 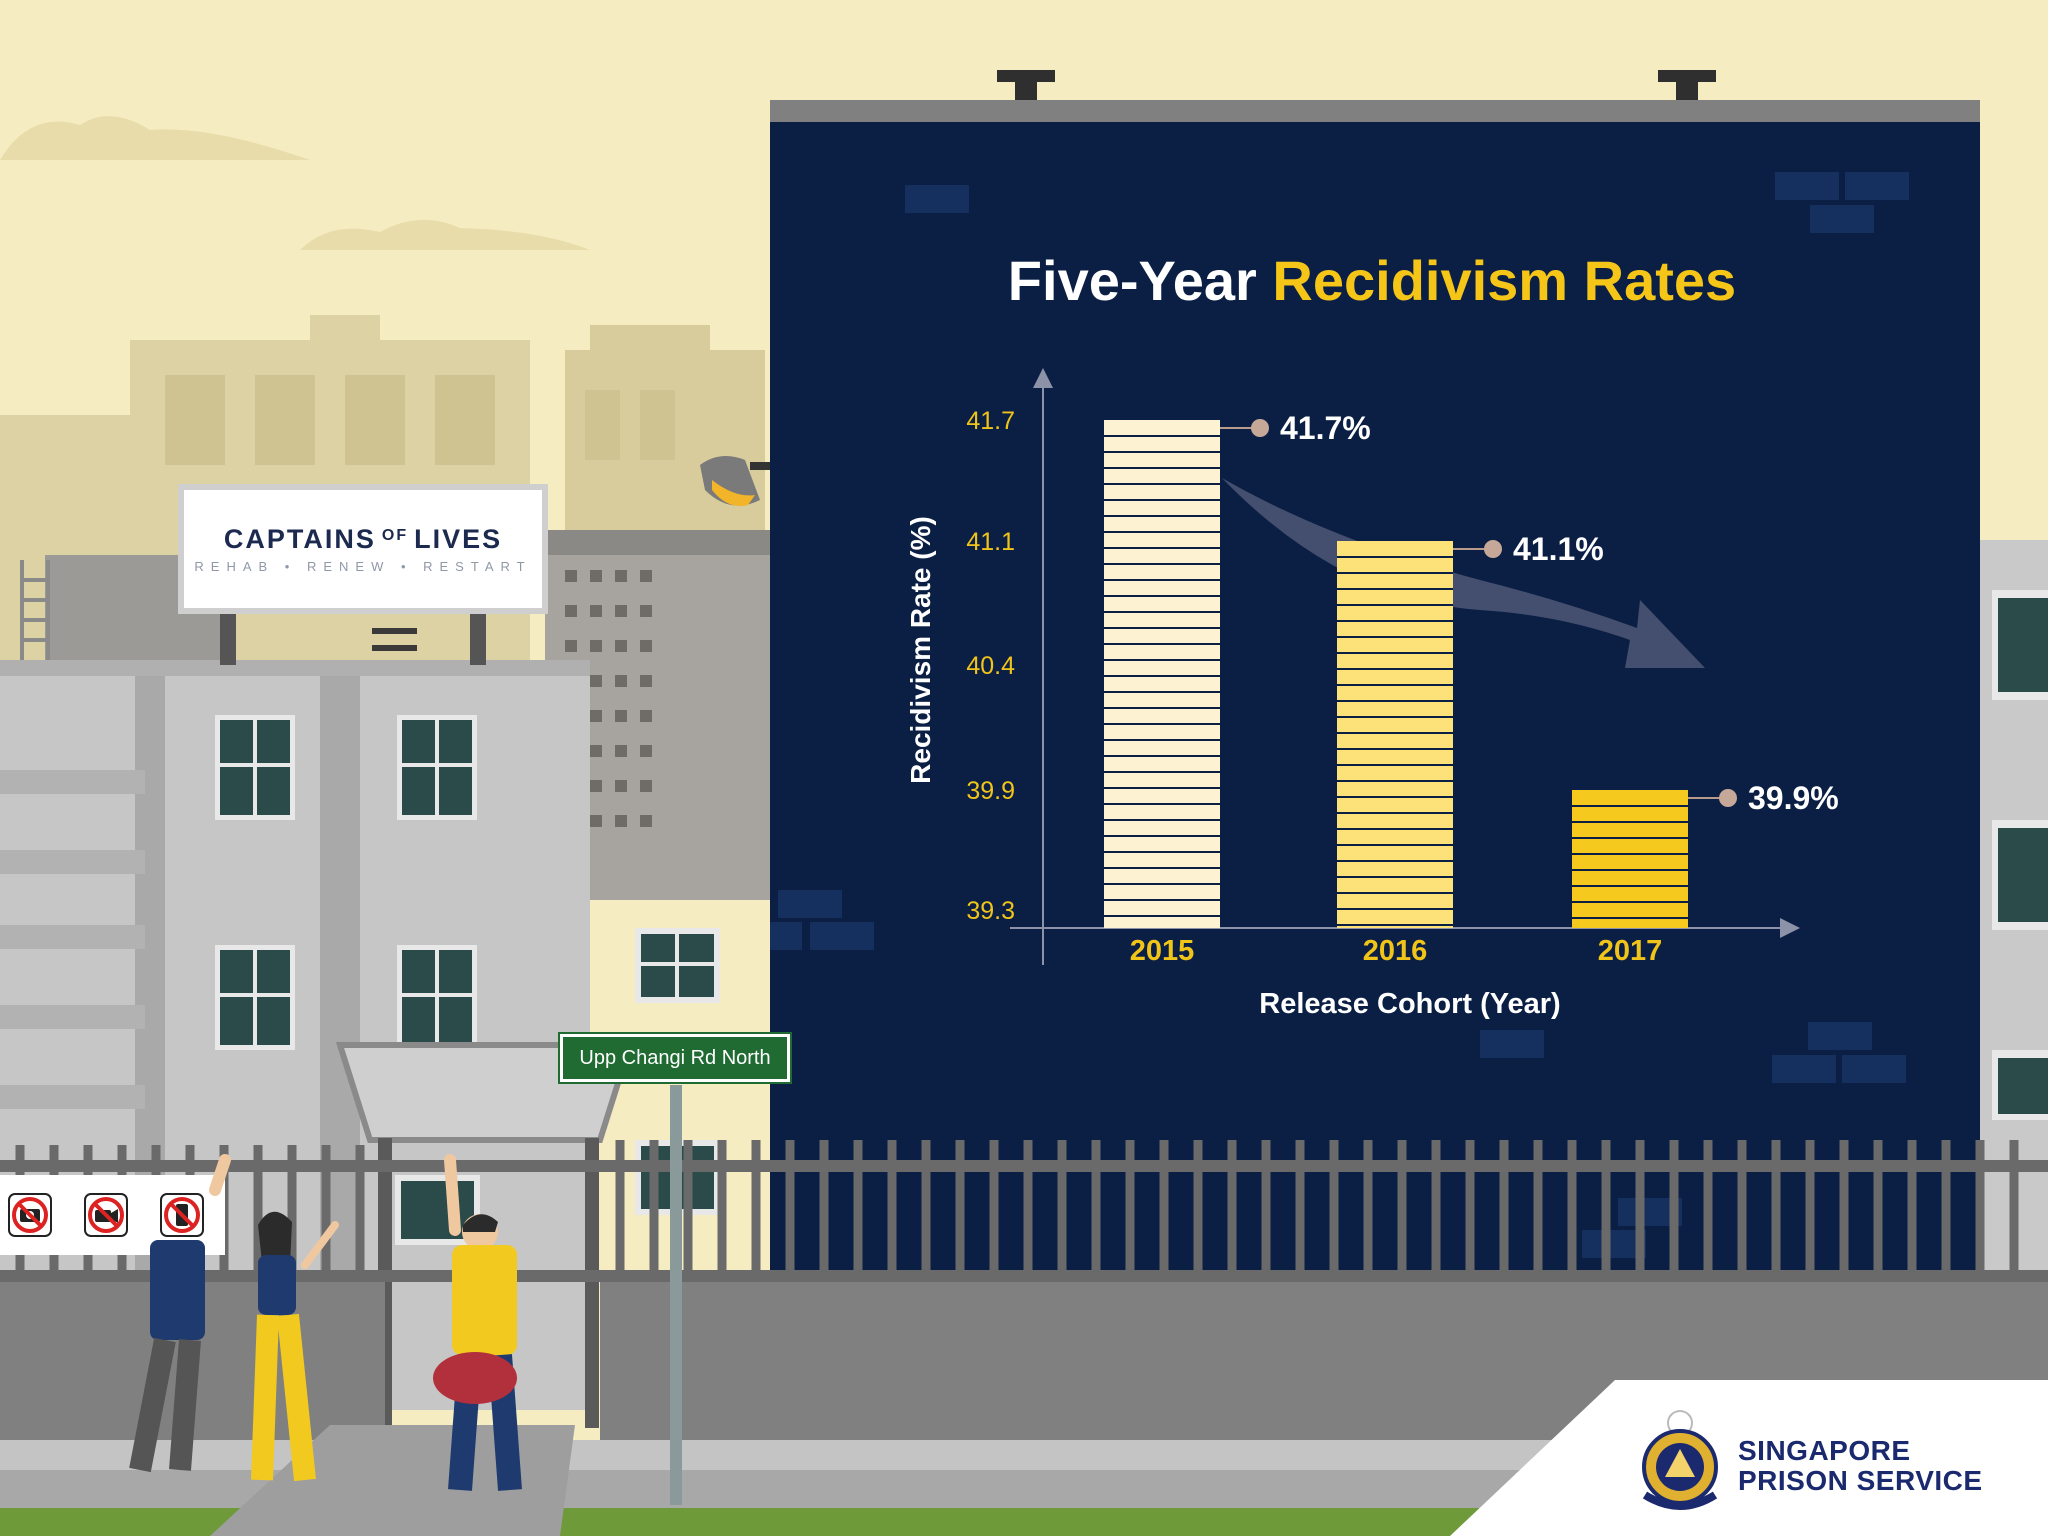 What do you see at coordinates (1162, 951) in the screenshot?
I see `x-tick-2015: 2015` at bounding box center [1162, 951].